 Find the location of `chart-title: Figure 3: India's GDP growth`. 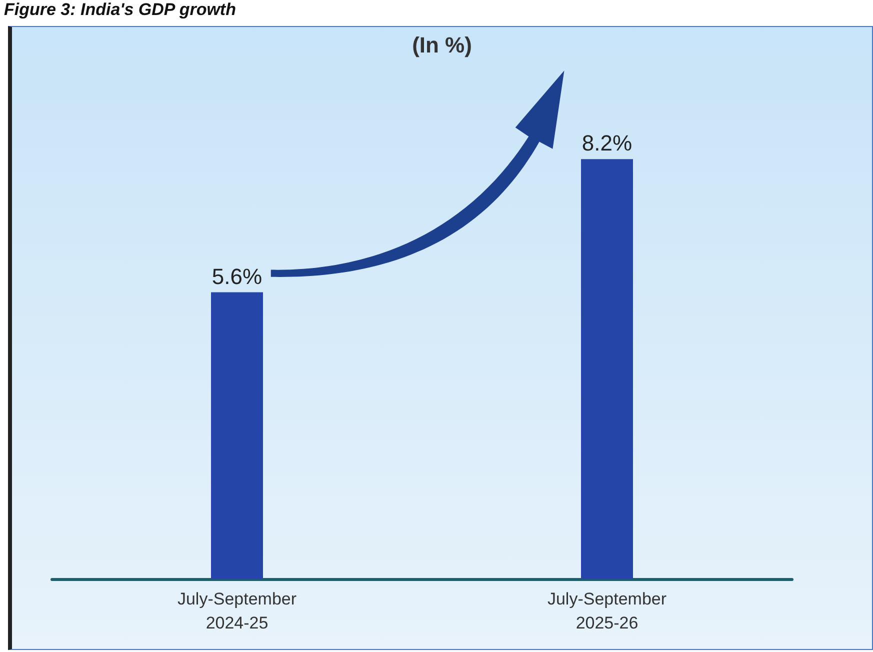

chart-title: Figure 3: India's GDP growth is located at coordinates (120, 10).